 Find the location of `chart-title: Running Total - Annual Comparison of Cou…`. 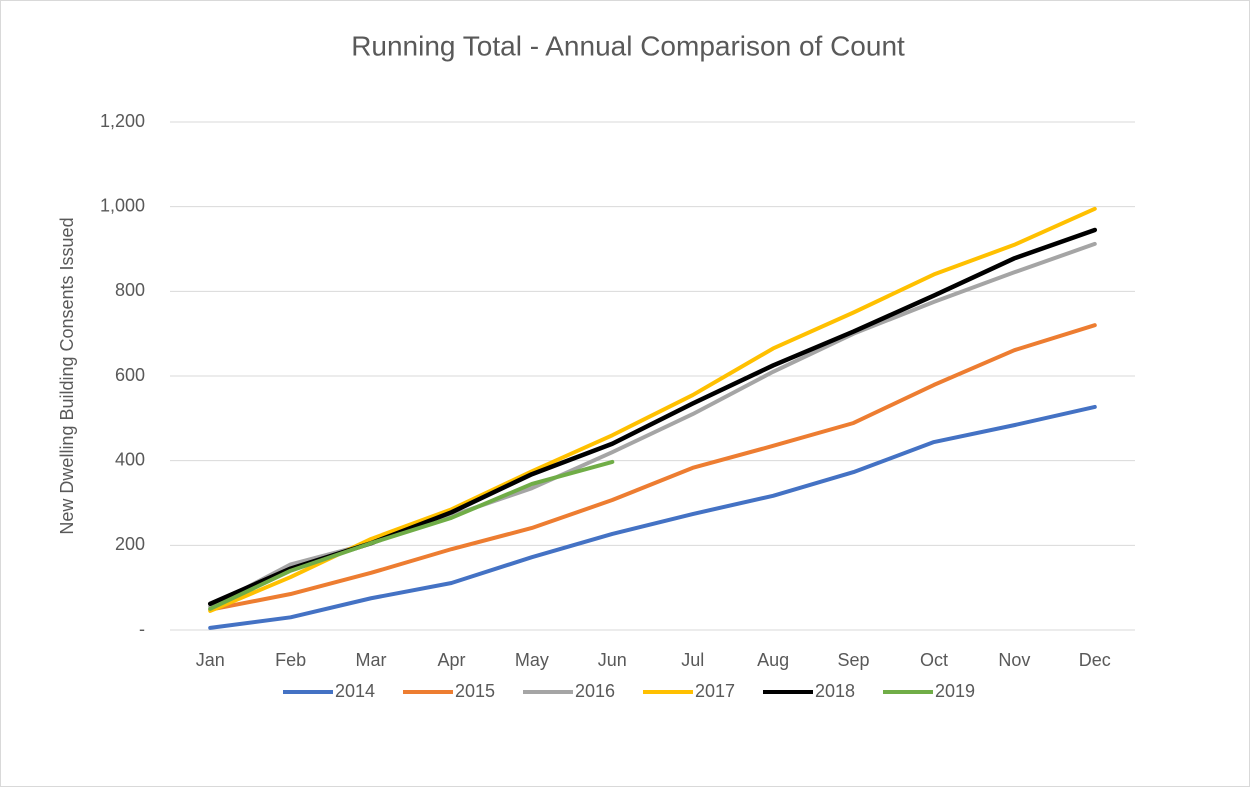

chart-title: Running Total - Annual Comparison of Cou… is located at coordinates (628, 45).